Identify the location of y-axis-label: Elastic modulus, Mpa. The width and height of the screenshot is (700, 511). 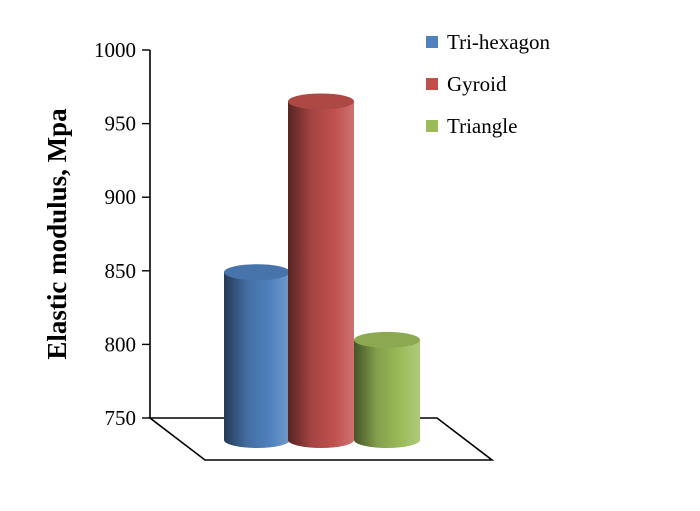
(57, 234).